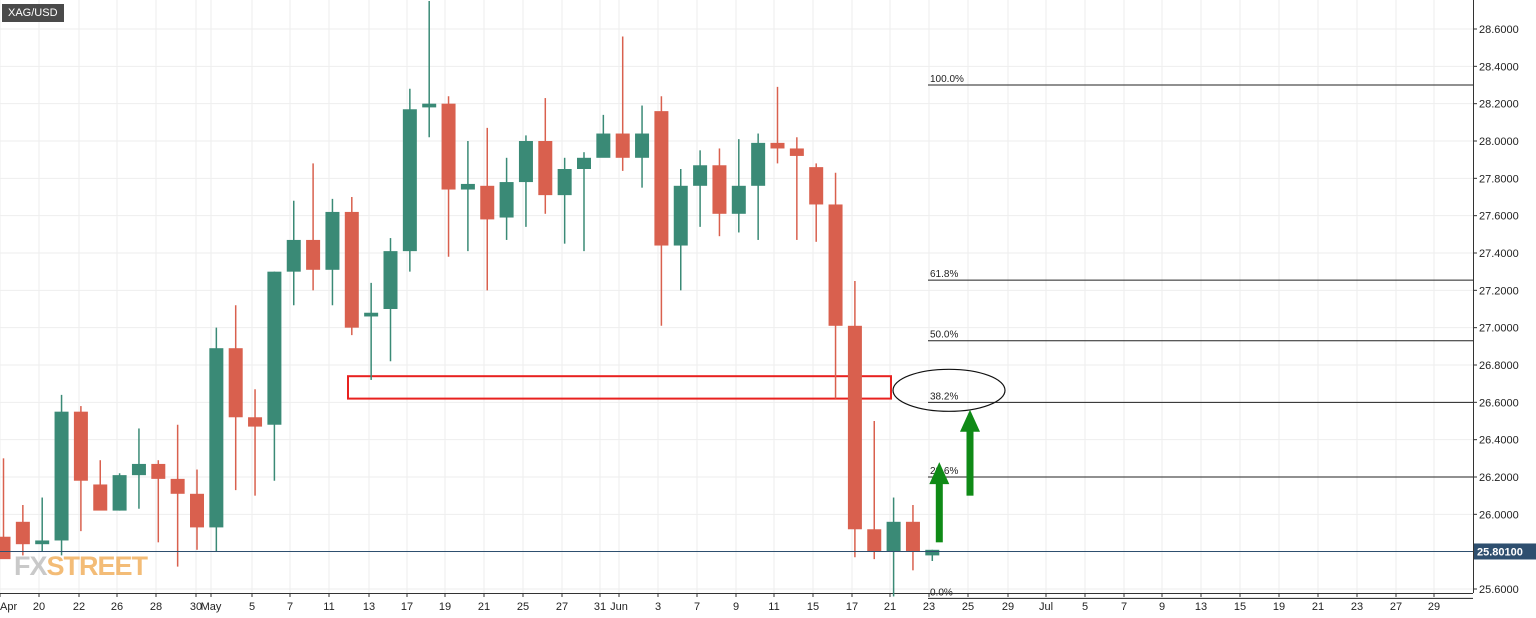 This screenshot has width=1536, height=618. Describe the element at coordinates (1499, 329) in the screenshot. I see `y-tick-label-7: 27.0000` at that location.